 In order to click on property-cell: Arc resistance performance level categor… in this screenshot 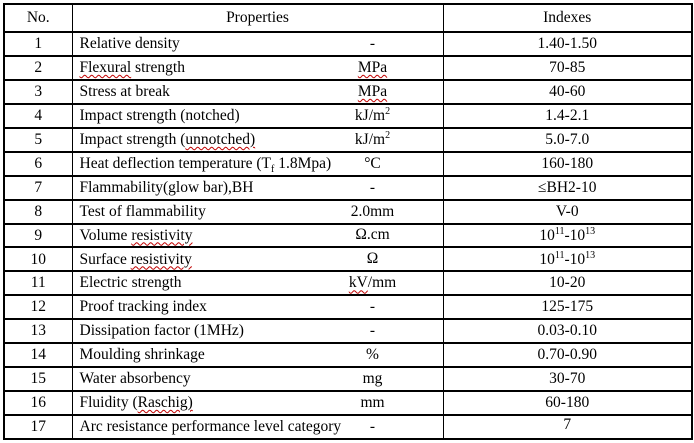, I will do `click(257, 427)`.